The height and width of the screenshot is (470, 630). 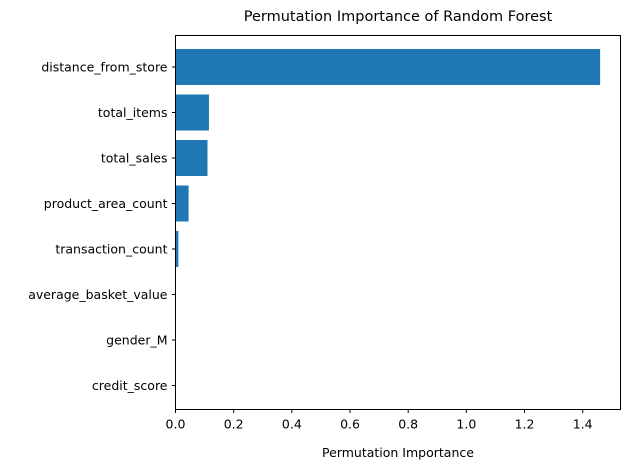 I want to click on x-tick-label: 1.2, so click(x=525, y=424).